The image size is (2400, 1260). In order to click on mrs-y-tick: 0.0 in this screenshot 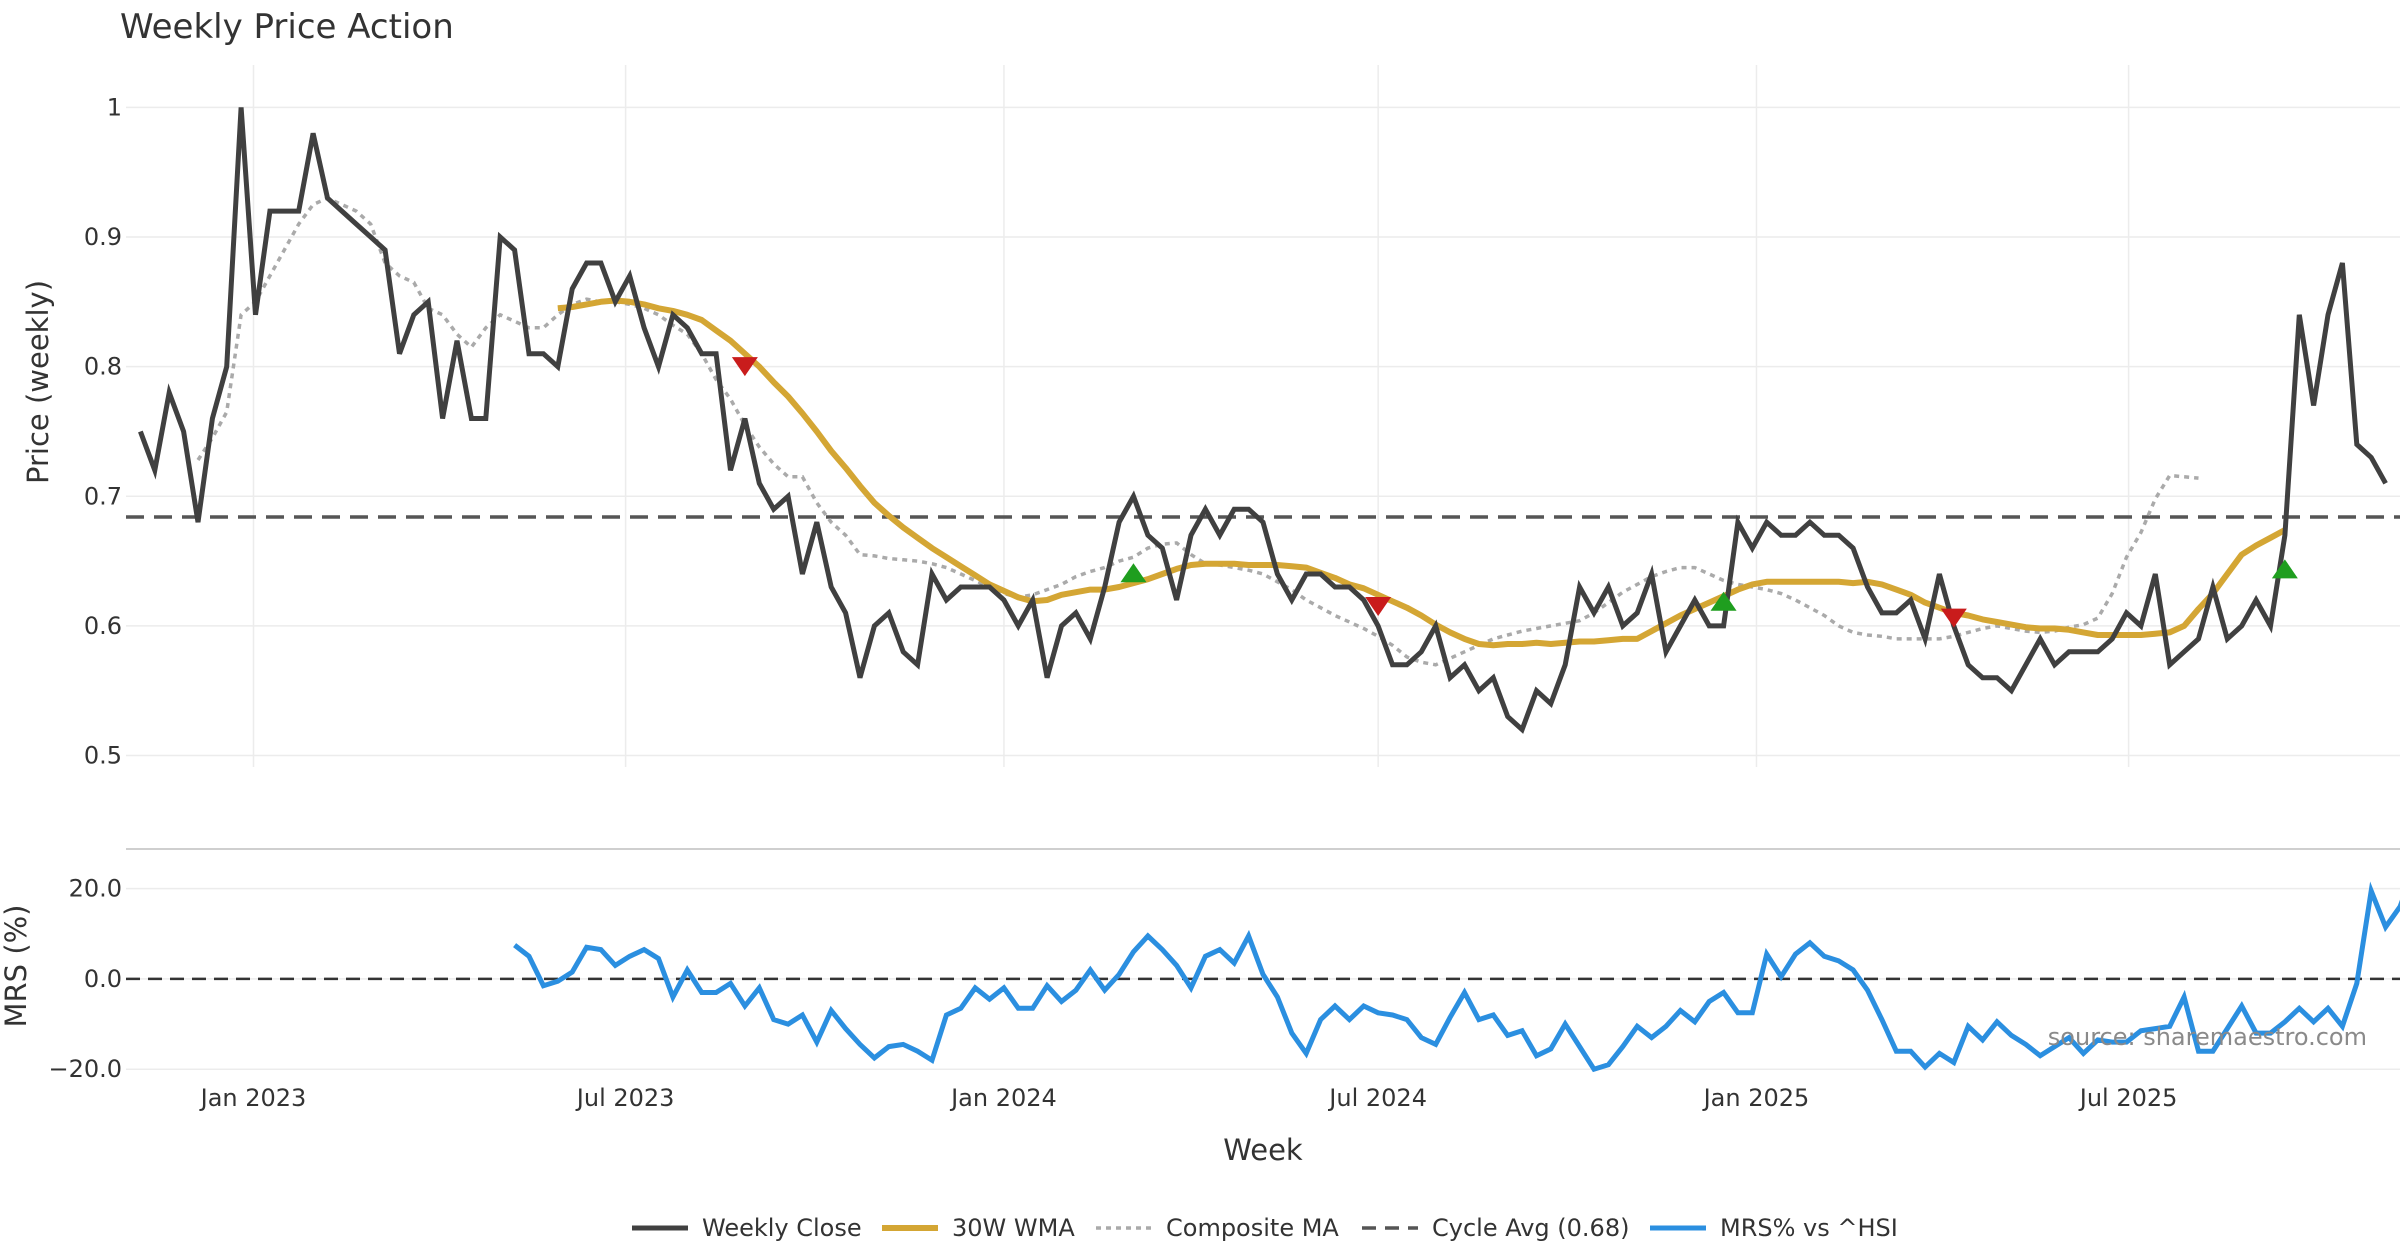, I will do `click(103, 979)`.